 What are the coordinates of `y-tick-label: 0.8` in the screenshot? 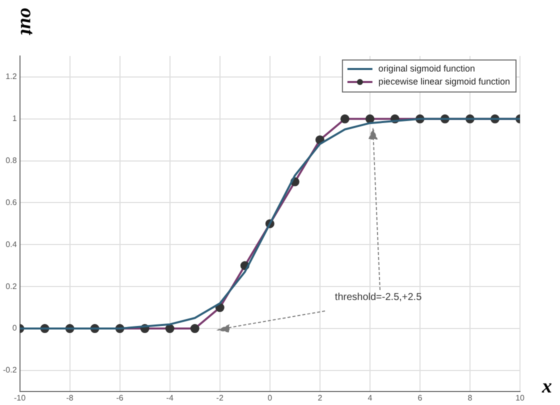 It's located at (12, 161).